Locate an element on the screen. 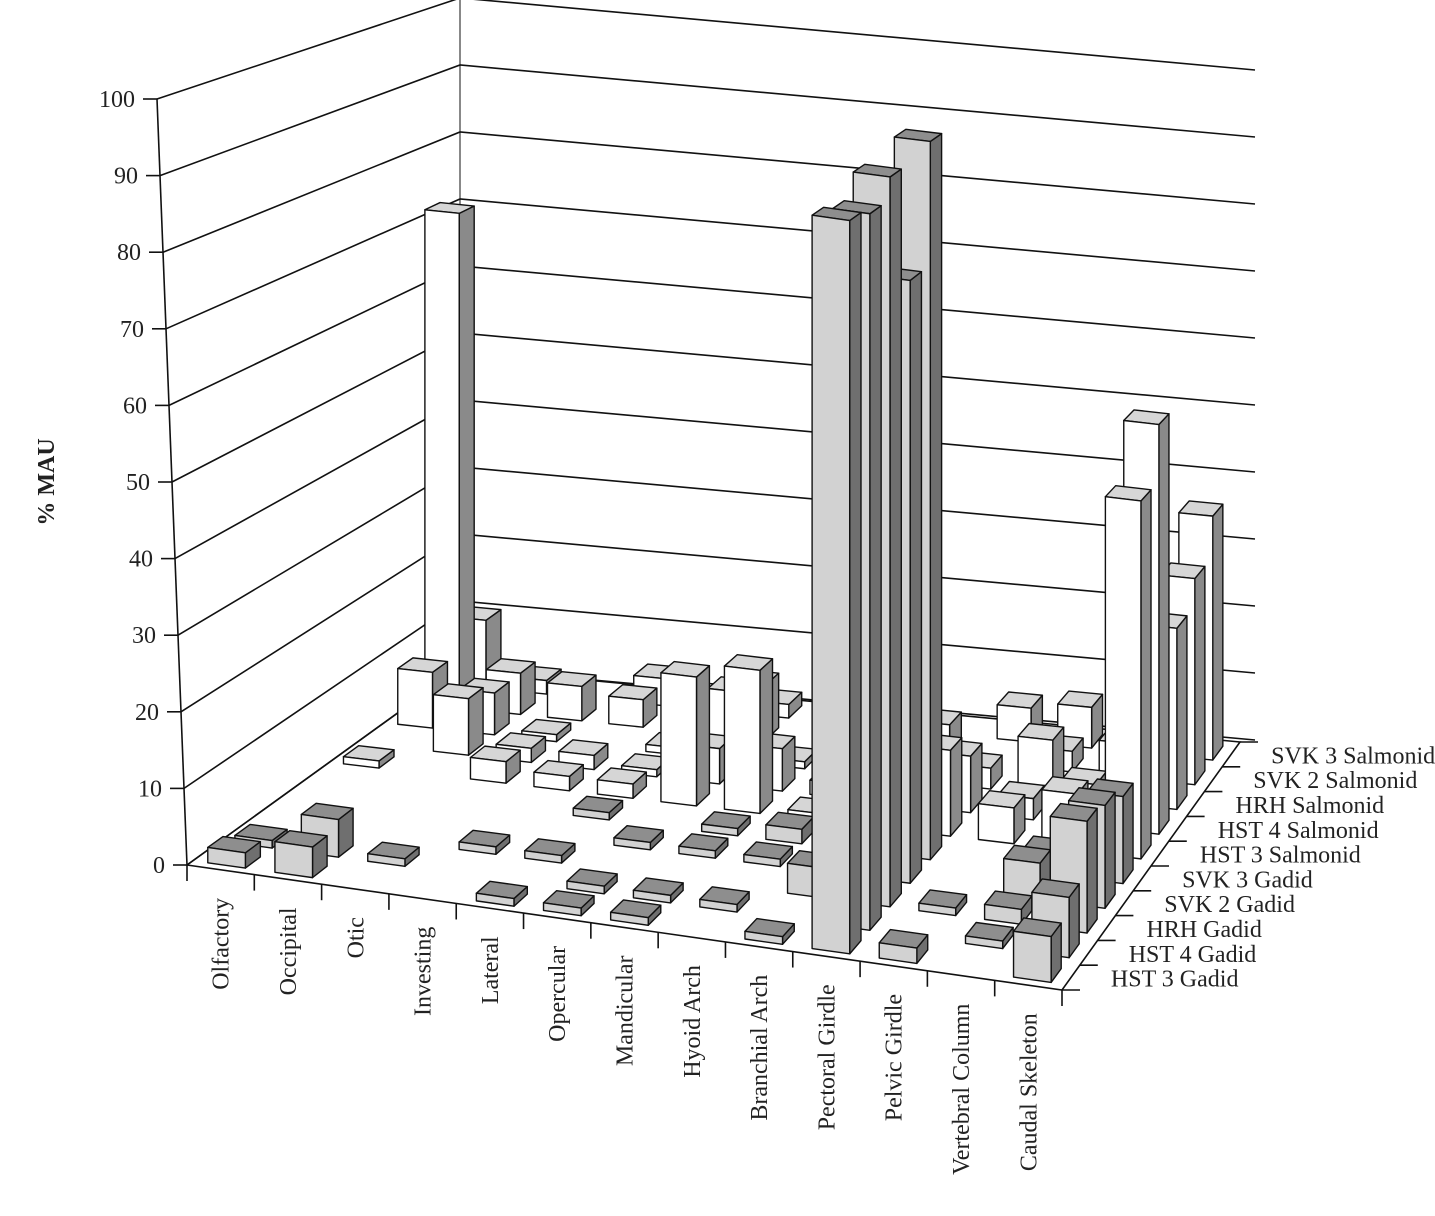  x-tick-label: Occipital is located at coordinates (289, 951).